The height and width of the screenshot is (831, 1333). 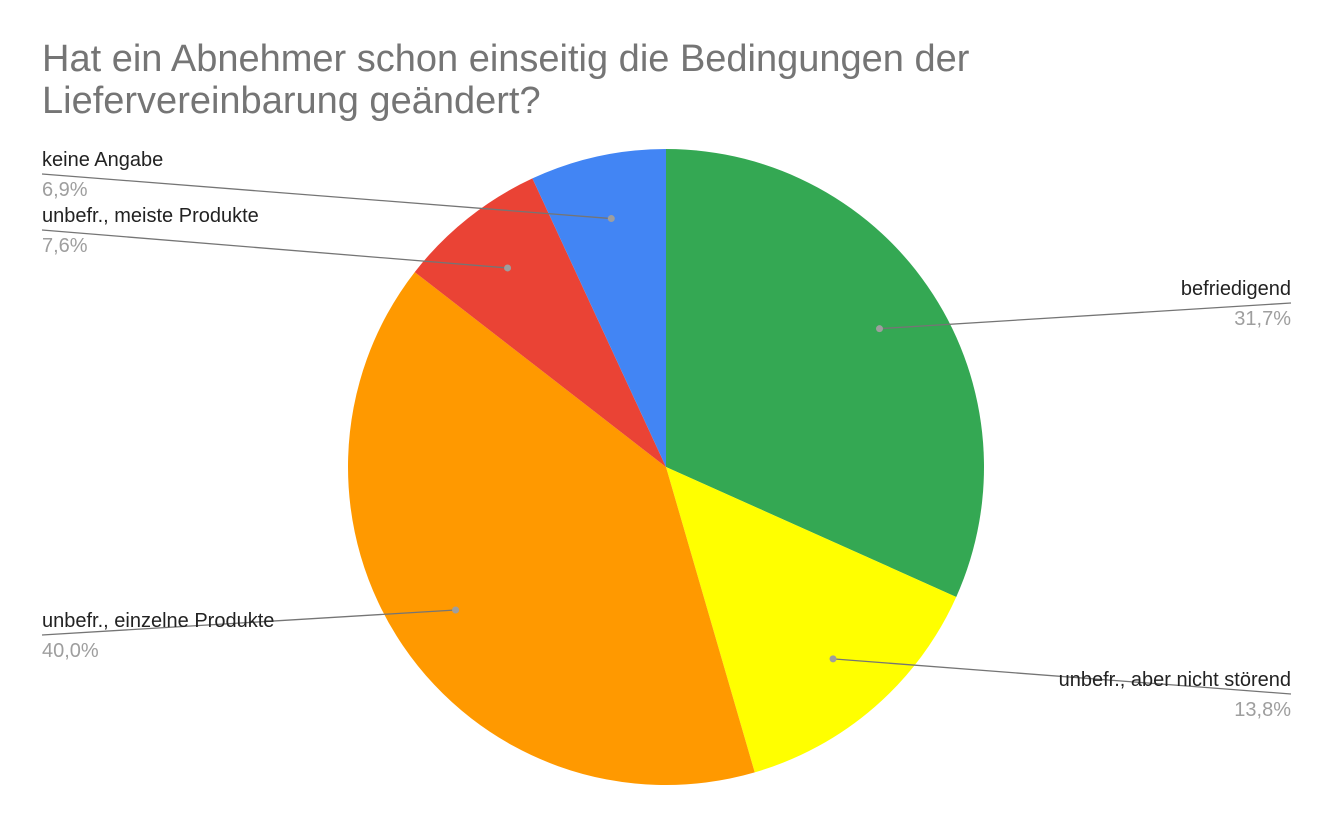 I want to click on leader-dot-unbefr-meiste-produkte, so click(x=508, y=268).